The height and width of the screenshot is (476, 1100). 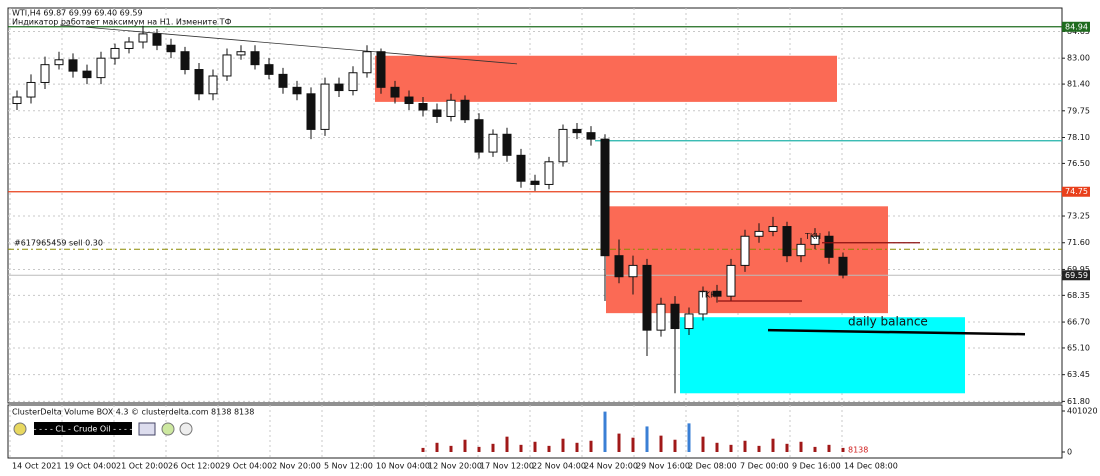 What do you see at coordinates (77, 13) in the screenshot?
I see `chart-title: WTI,H4 69.87 69.99 69.40 69.59` at bounding box center [77, 13].